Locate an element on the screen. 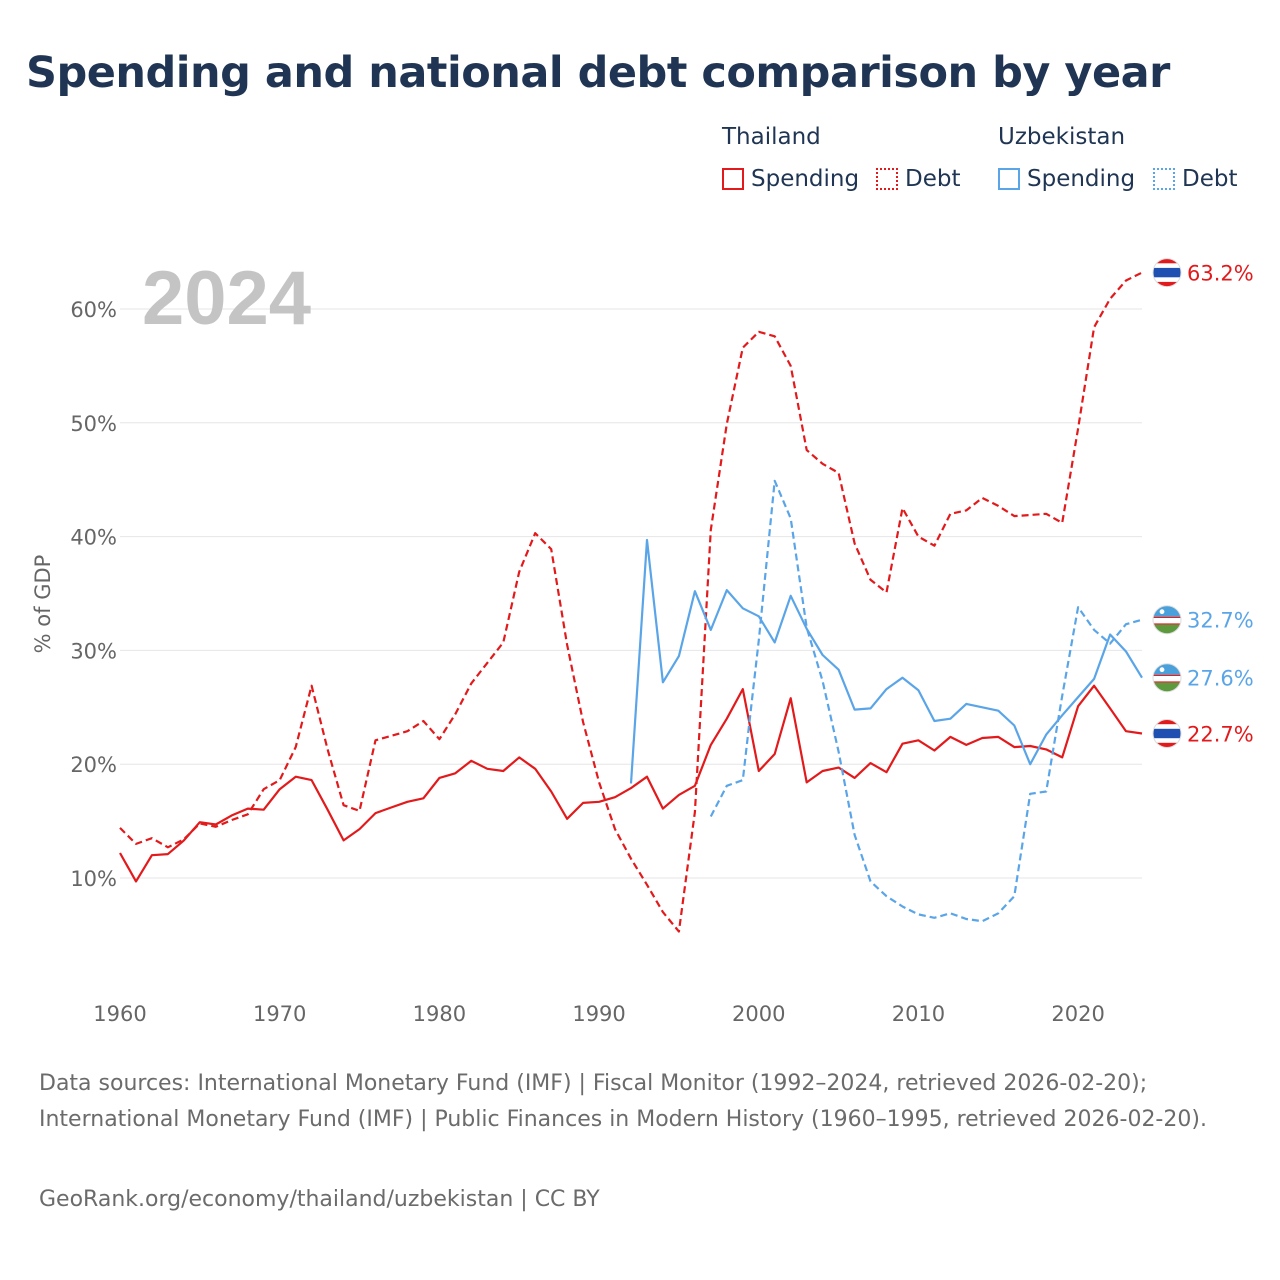 The height and width of the screenshot is (1280, 1280). legend-swatch-dotted-red is located at coordinates (887, 179).